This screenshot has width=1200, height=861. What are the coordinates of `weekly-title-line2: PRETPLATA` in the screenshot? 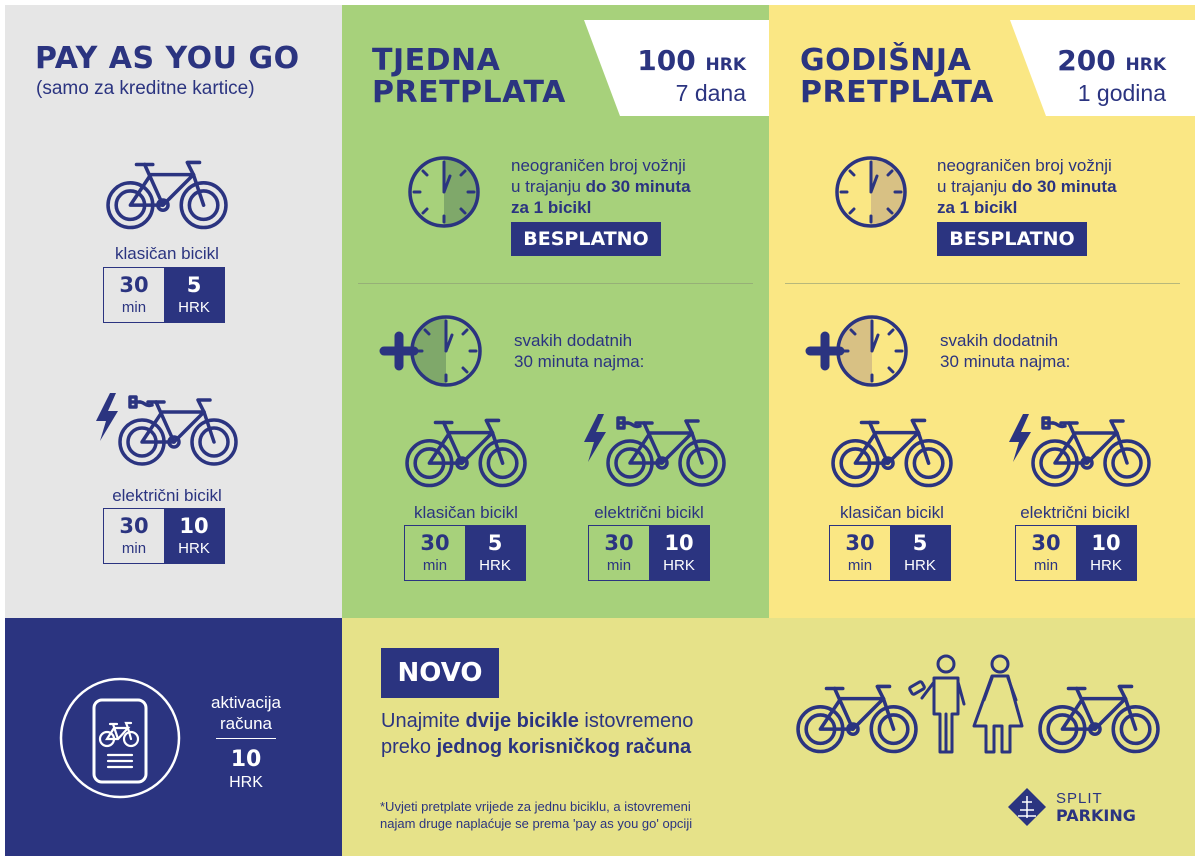 It's located at (469, 92).